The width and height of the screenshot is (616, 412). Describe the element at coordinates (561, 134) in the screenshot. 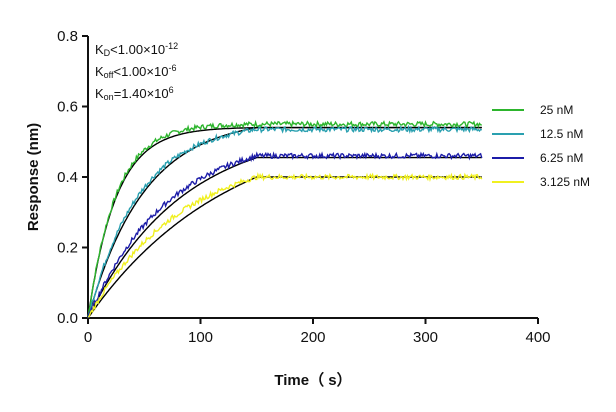

I see `legend-label: 12.5 nM` at that location.